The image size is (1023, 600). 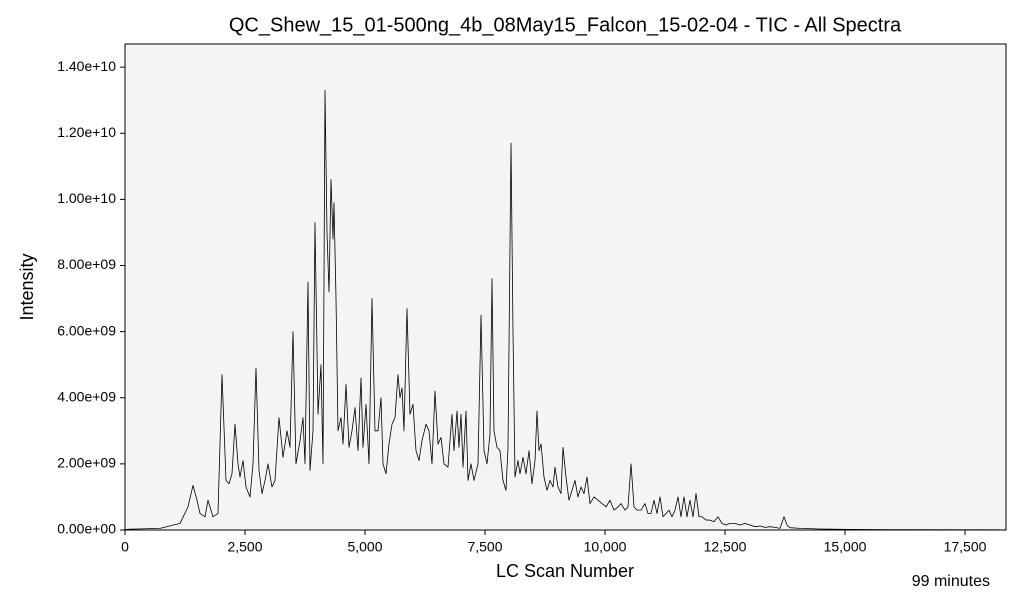 I want to click on x-tick-label: 15,000, so click(x=845, y=547).